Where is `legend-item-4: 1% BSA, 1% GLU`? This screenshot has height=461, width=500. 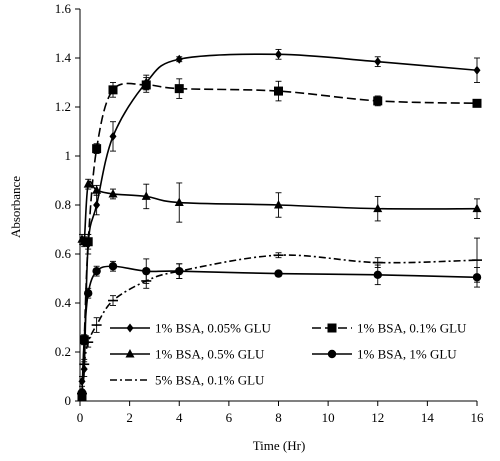 legend-item-4: 1% BSA, 1% GLU is located at coordinates (384, 354).